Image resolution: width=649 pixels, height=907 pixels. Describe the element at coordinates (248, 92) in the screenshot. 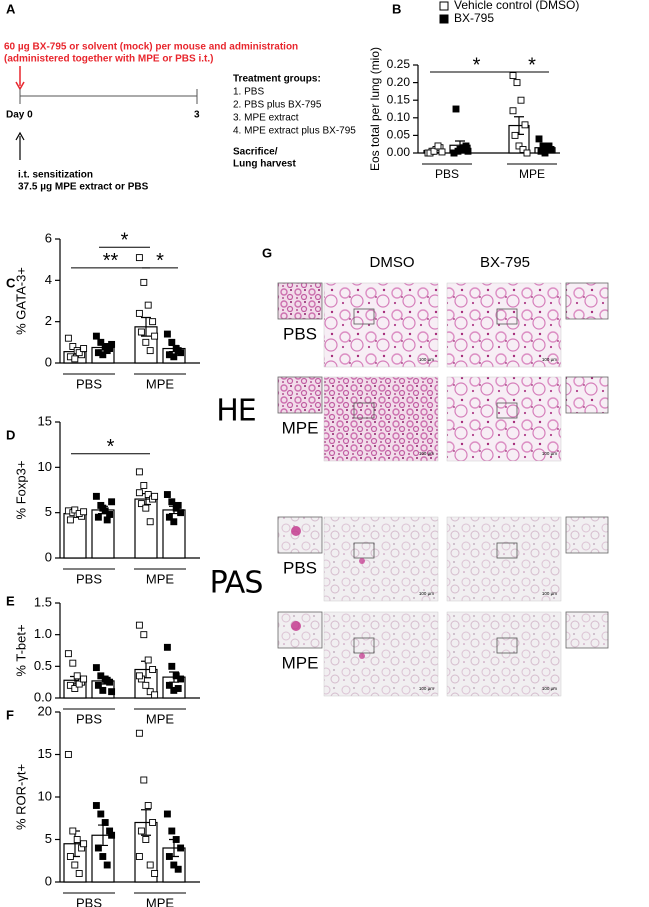

I see `group-item: 1. PBS` at that location.